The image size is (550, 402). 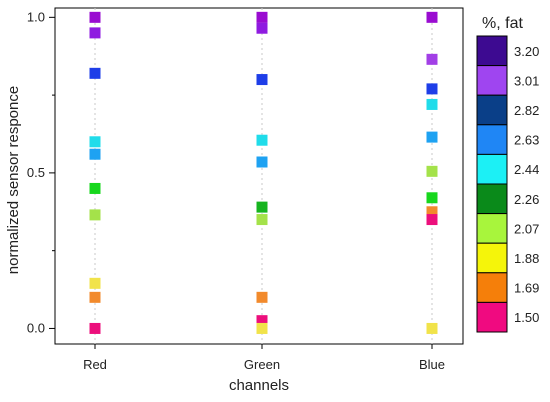 I want to click on y-axis: 0.0 0.5 1.0, so click(x=41, y=172).